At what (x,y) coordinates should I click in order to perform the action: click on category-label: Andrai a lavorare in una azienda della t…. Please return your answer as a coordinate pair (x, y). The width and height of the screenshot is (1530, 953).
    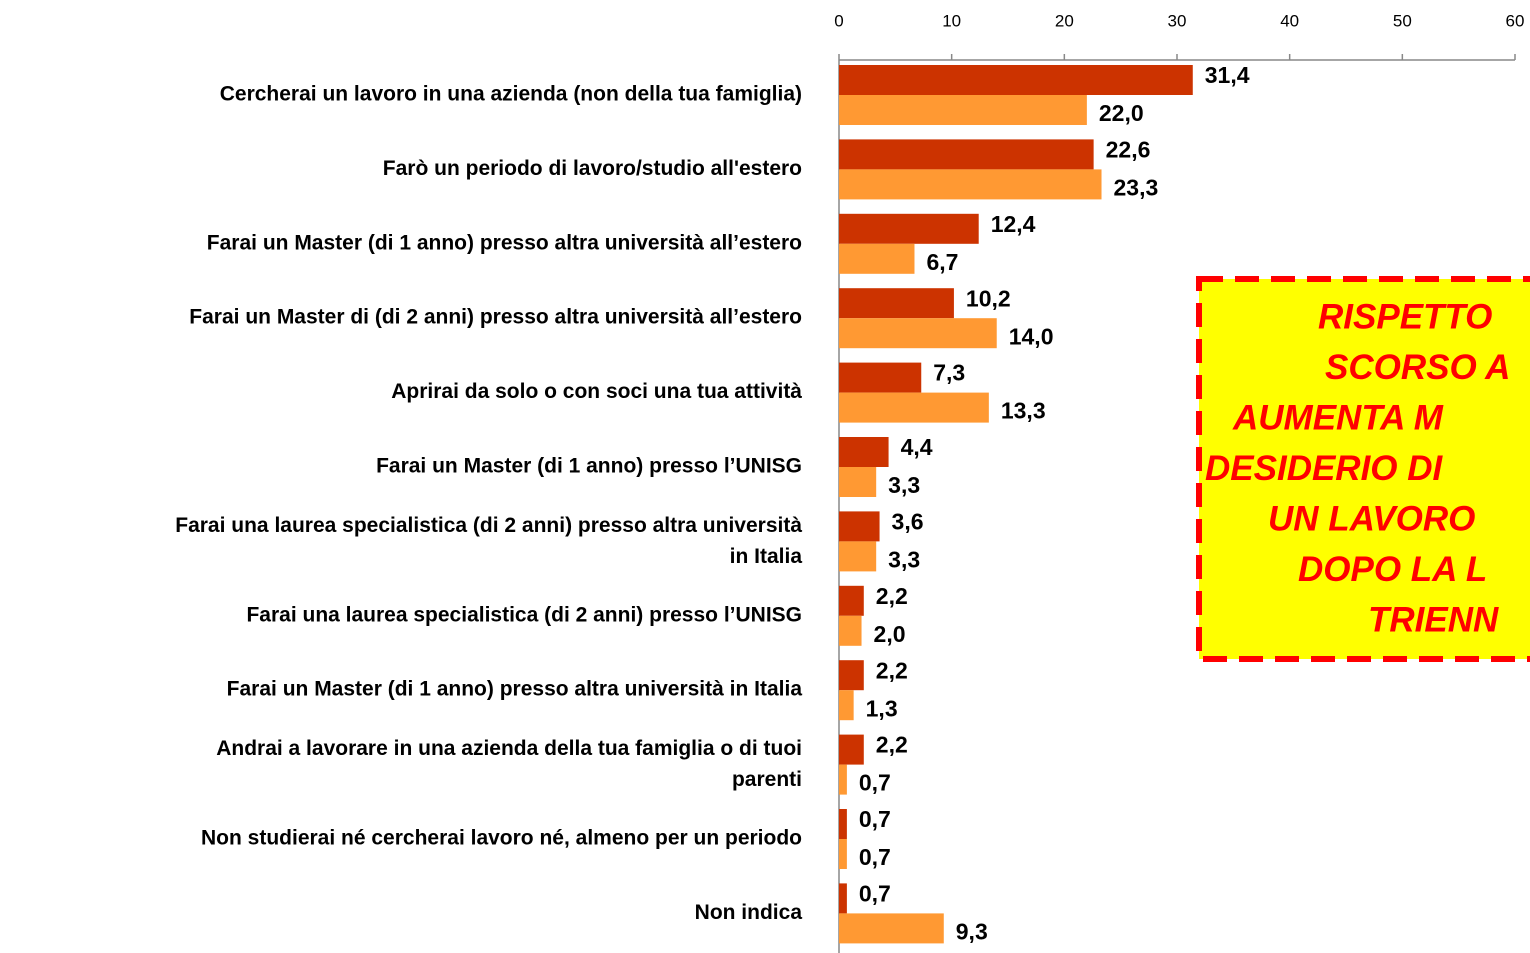
    Looking at the image, I should click on (509, 764).